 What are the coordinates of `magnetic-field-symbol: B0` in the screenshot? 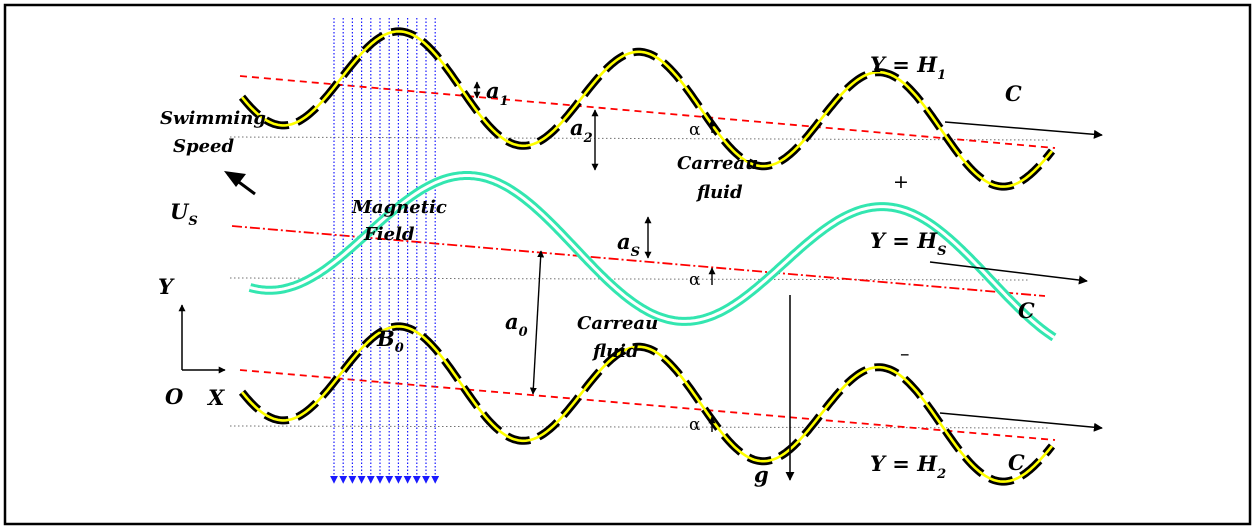 It's located at (390, 341).